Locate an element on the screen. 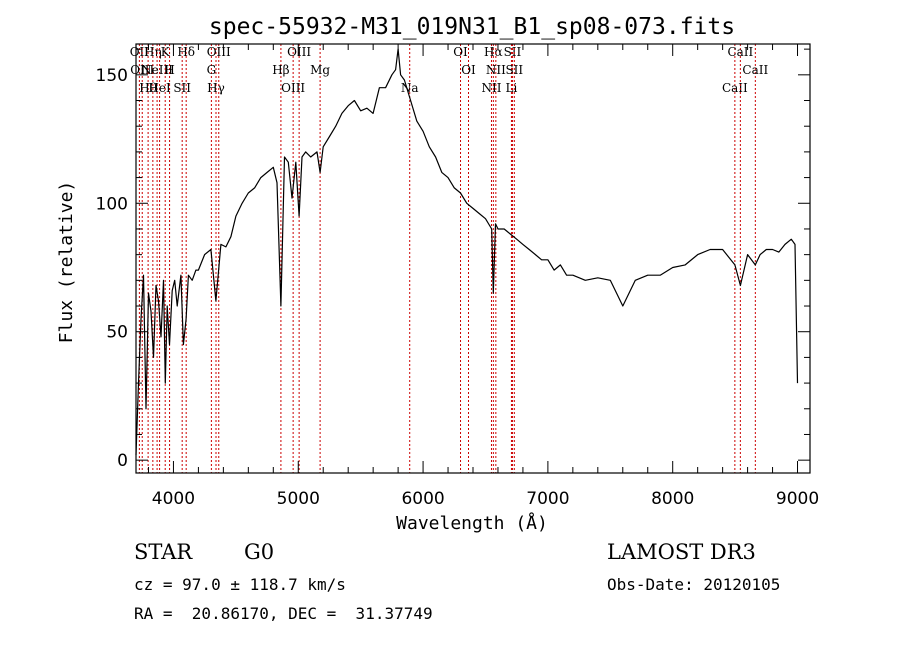 This screenshot has width=900, height=649. cz-text: cz = 97.0 ± 118.7 km/s is located at coordinates (240, 584).